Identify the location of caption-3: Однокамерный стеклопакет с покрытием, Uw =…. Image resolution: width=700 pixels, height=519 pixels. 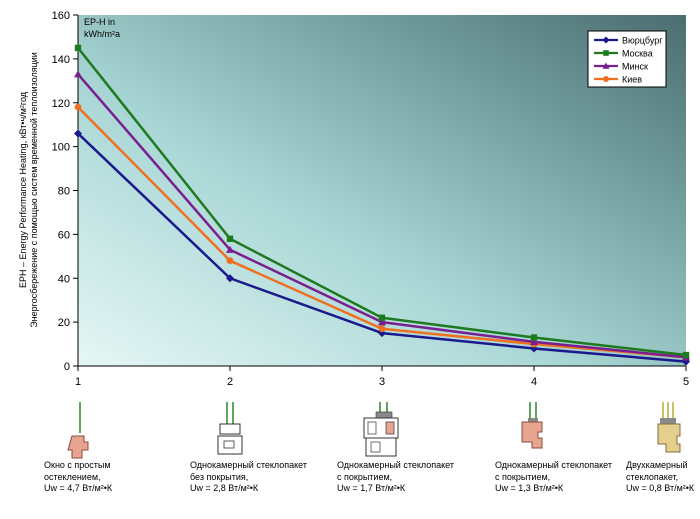
(395, 477).